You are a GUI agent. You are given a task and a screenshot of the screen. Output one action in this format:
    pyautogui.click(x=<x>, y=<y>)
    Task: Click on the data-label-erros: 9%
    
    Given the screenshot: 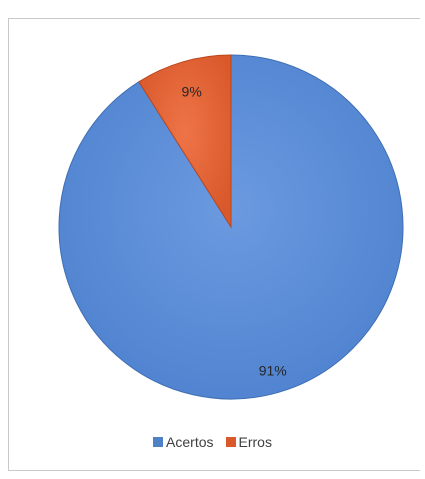 What is the action you would take?
    pyautogui.click(x=192, y=92)
    